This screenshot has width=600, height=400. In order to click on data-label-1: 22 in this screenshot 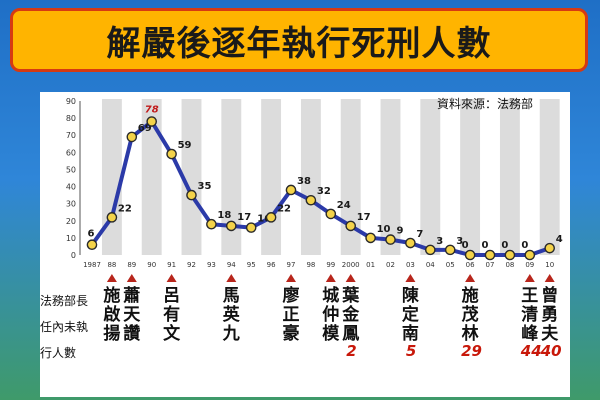, I will do `click(125, 208)`.